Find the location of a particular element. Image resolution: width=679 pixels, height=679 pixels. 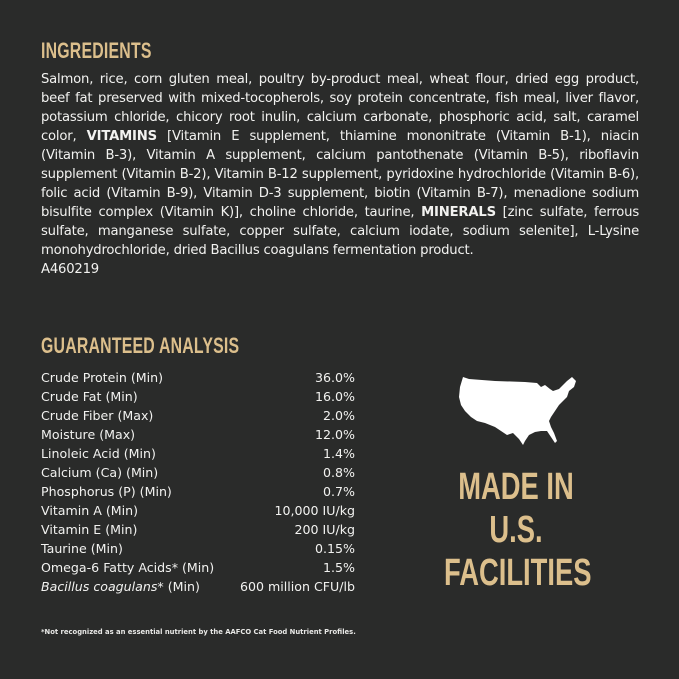

analysis-row: Linoleic Acid (Min) 1.4% is located at coordinates (198, 453).